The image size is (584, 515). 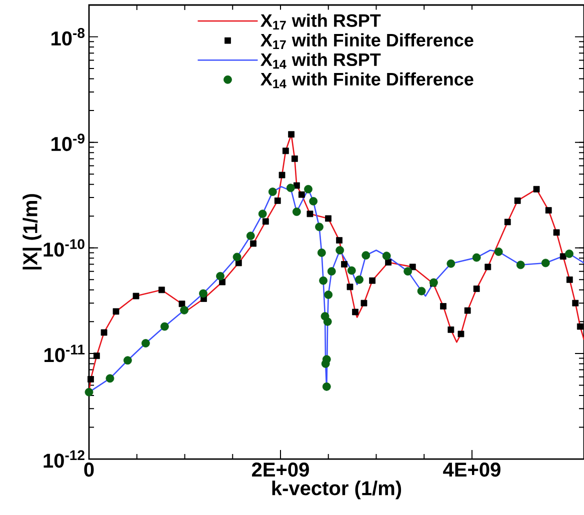 What do you see at coordinates (32, 232) in the screenshot?
I see `y-axis-title: |X| (1/m)` at bounding box center [32, 232].